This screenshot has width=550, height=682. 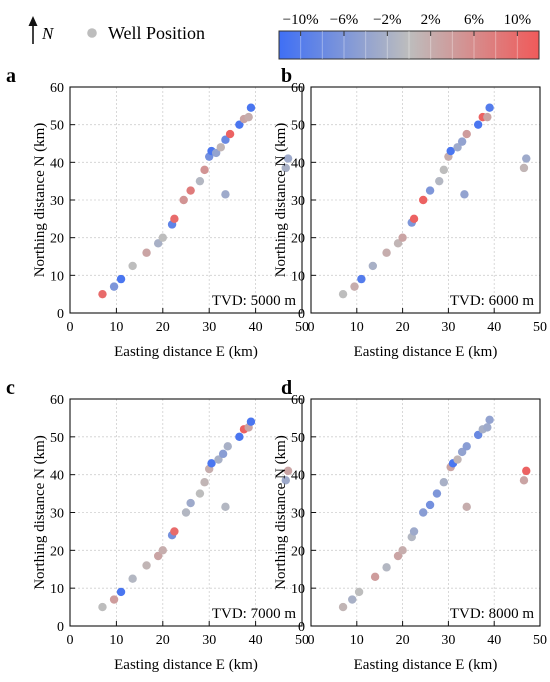 I want to click on panel-letter: a, so click(x=11, y=76).